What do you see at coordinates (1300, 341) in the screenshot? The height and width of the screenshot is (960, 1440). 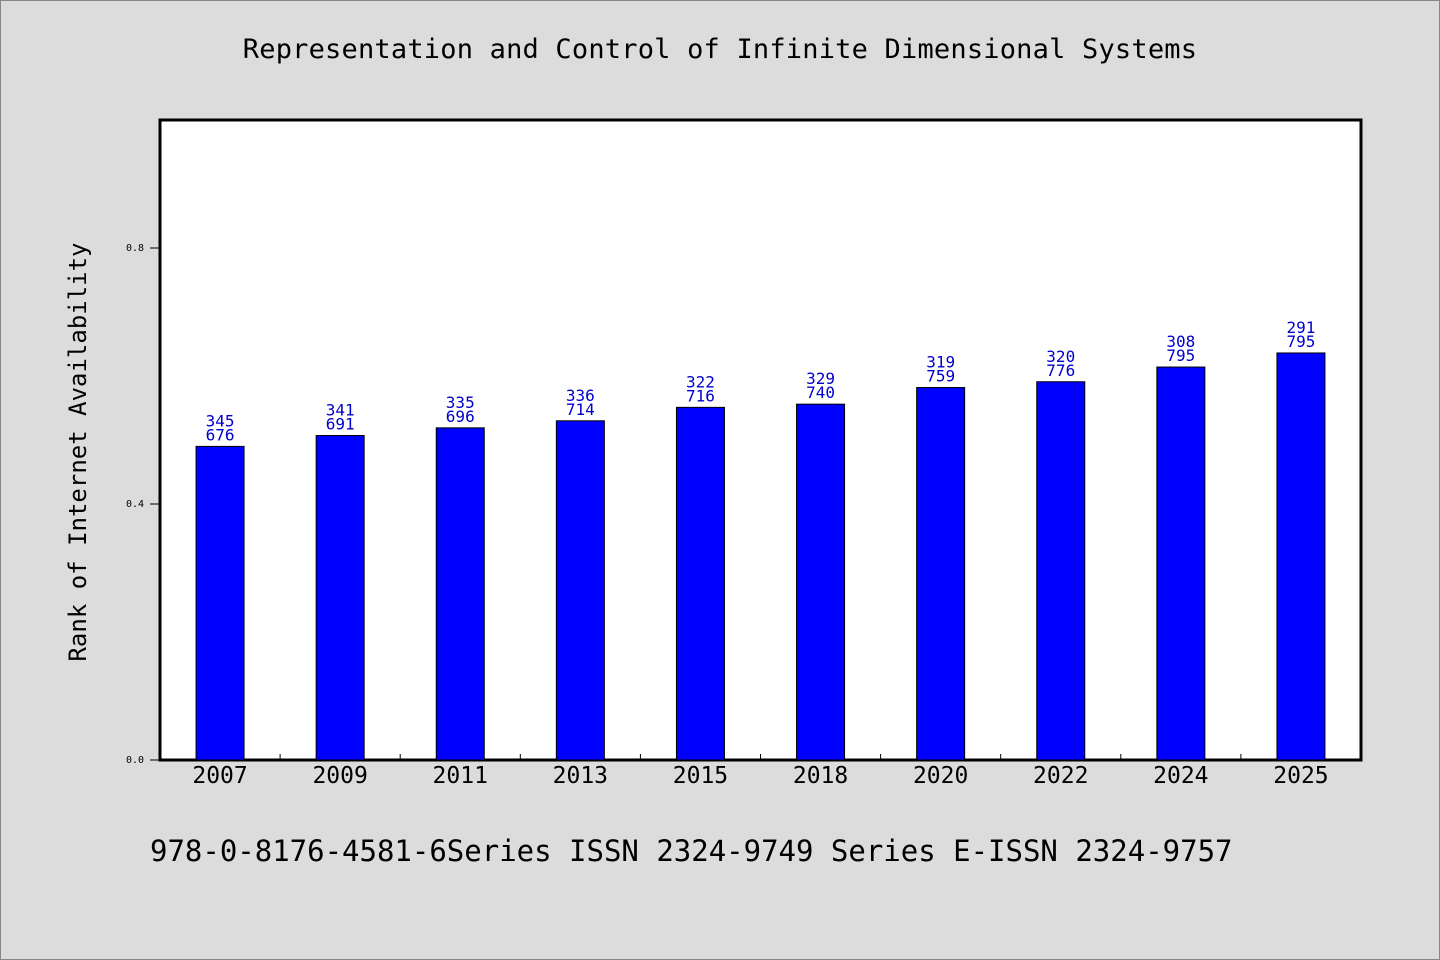 I see `bar-label-bottom-2025: 795` at bounding box center [1300, 341].